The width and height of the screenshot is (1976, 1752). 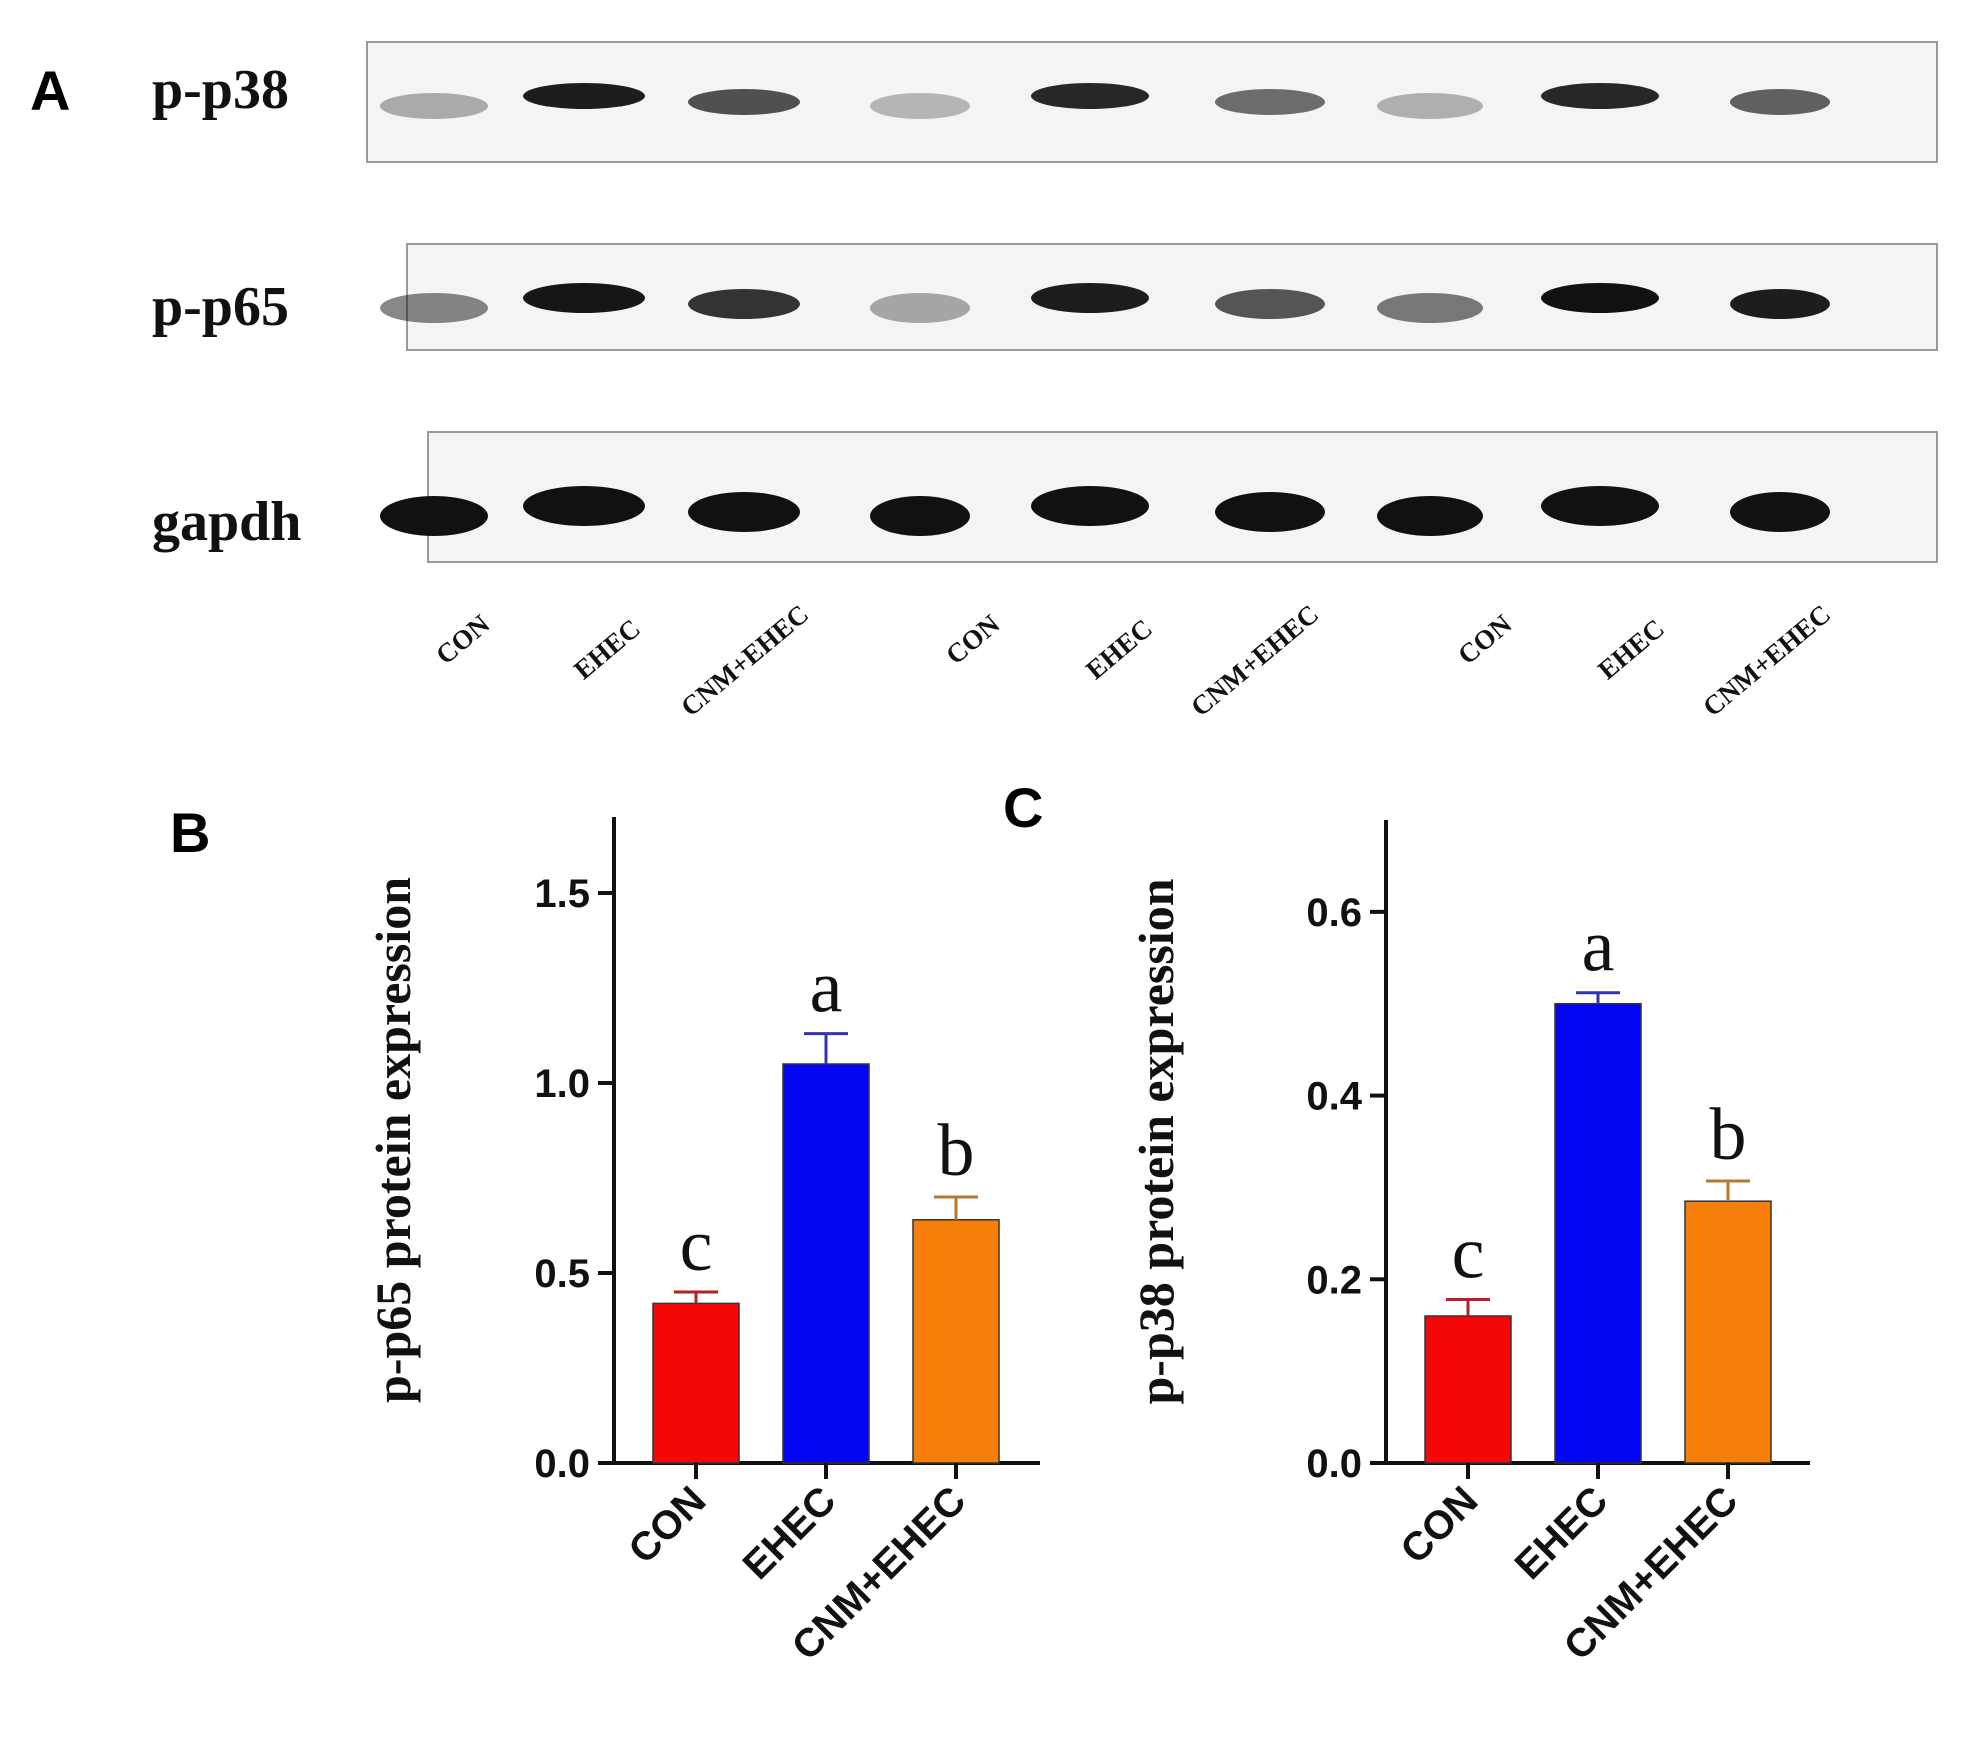 What do you see at coordinates (220, 307) in the screenshot?
I see `blot-label-p-p65: p-p65` at bounding box center [220, 307].